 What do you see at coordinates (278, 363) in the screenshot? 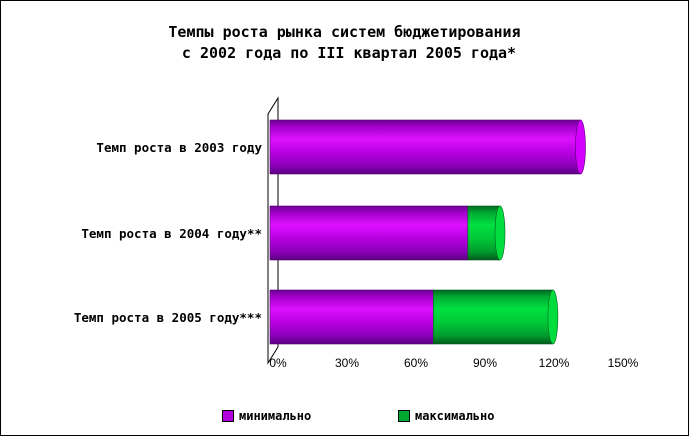
I see `x-tick-label: 0%` at bounding box center [278, 363].